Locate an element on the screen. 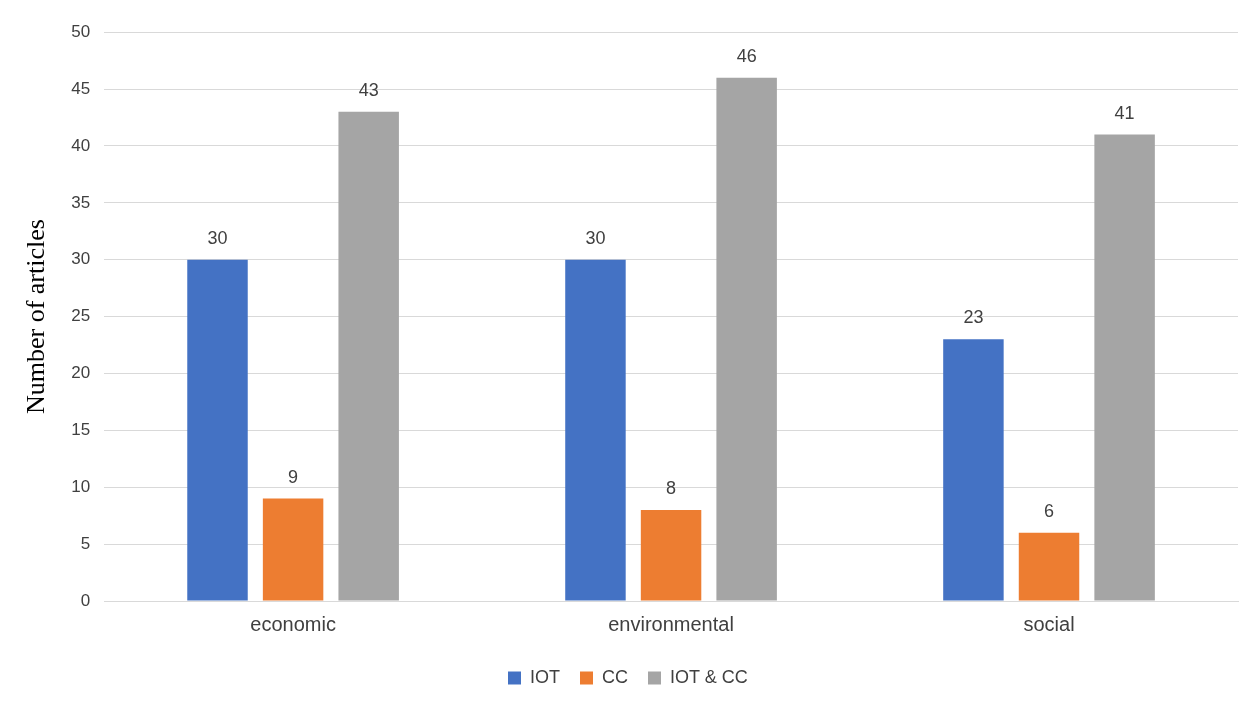  y-tick-label: 15 is located at coordinates (81, 430).